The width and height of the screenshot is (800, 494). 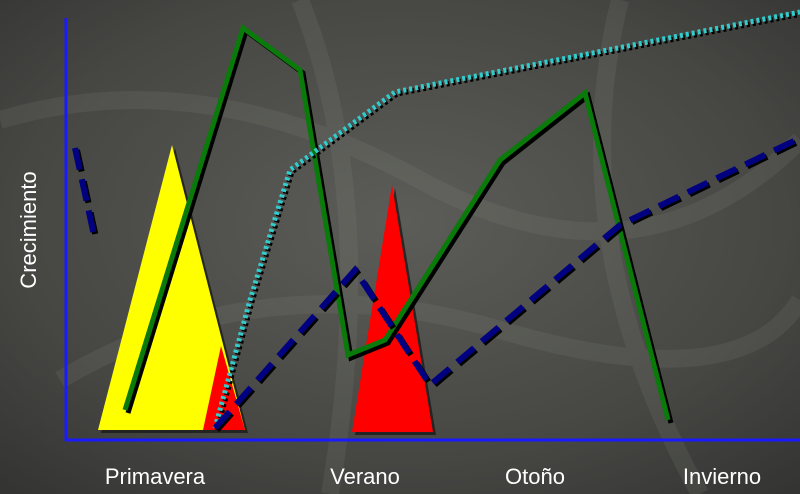 What do you see at coordinates (28, 229) in the screenshot?
I see `y-axis-label: Crecimiento` at bounding box center [28, 229].